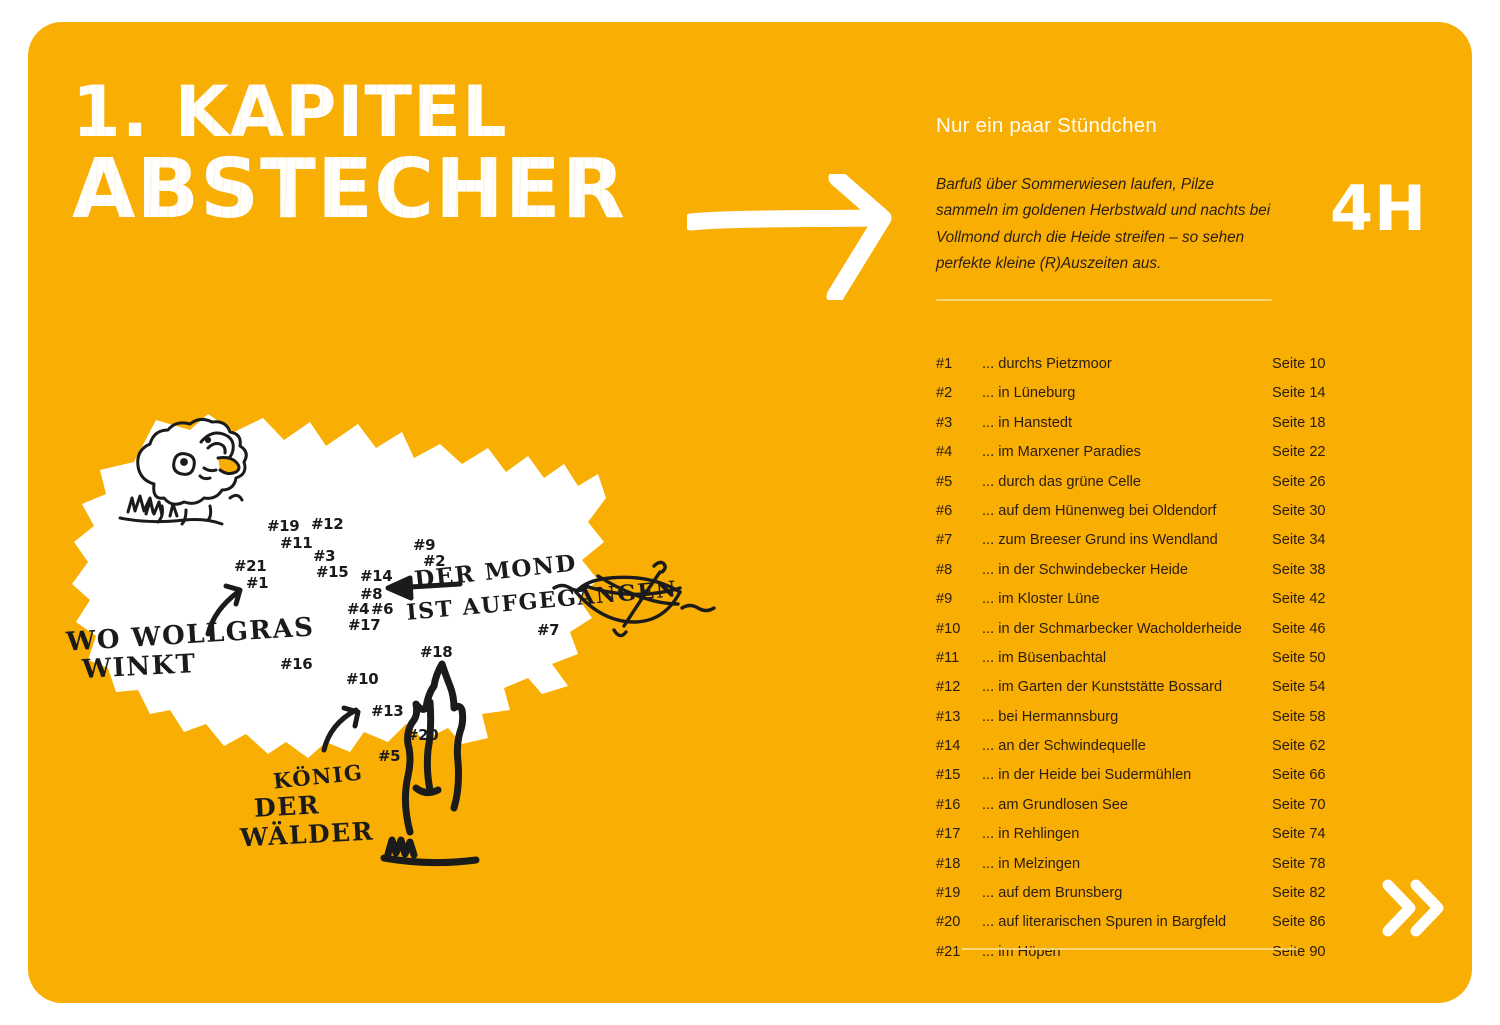 The image size is (1500, 1025). Describe the element at coordinates (634, 599) in the screenshot. I see `canoe-illustration` at that location.